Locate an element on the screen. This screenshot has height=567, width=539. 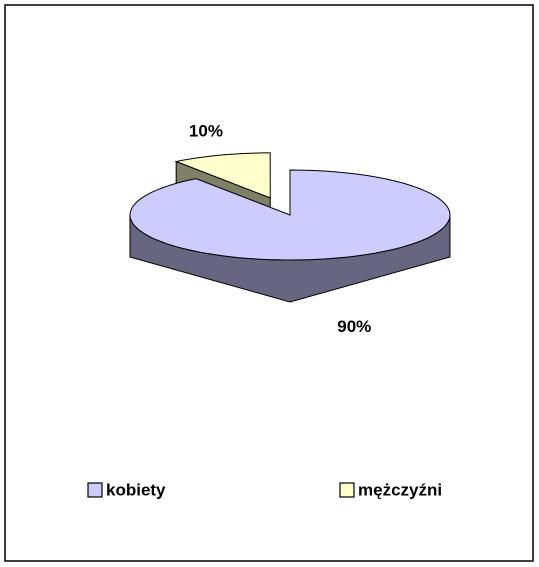
legend-label: mężczyźni is located at coordinates (400, 489).